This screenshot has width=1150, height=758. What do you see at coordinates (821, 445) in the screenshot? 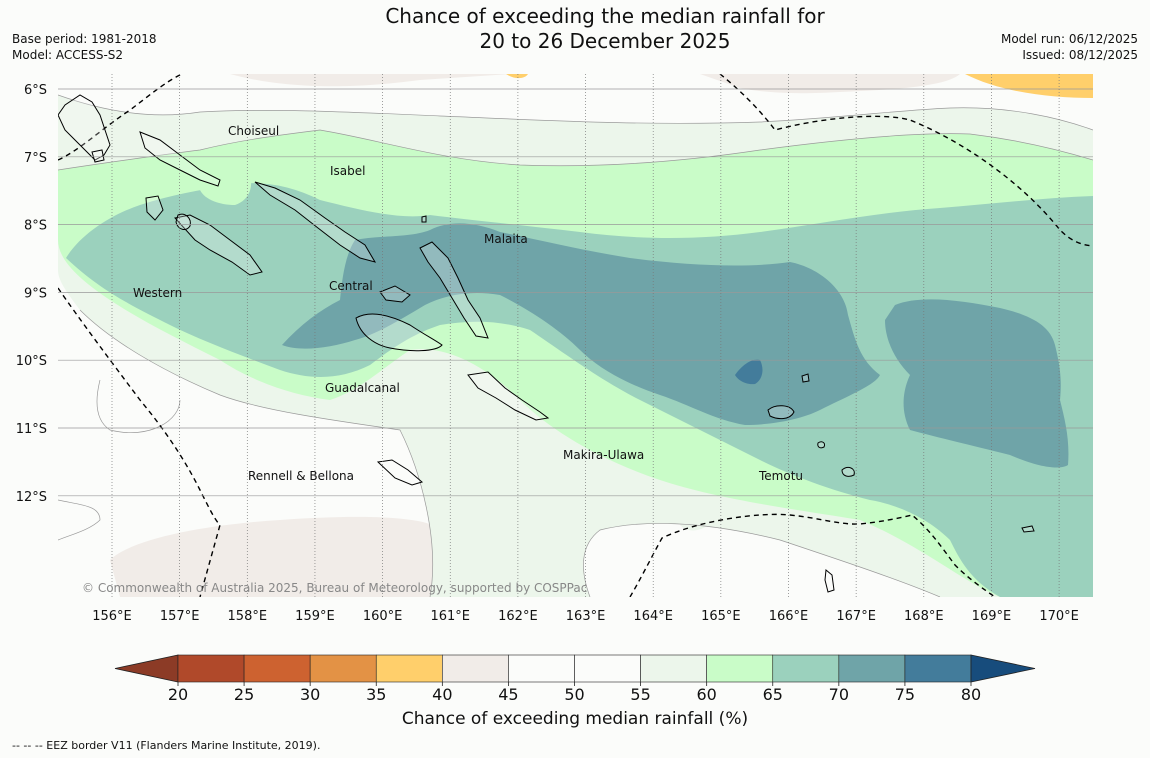
I see `island-tikopia` at bounding box center [821, 445].